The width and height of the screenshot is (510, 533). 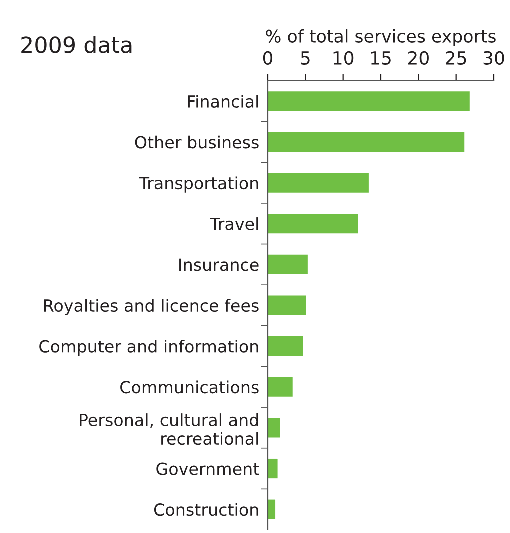 What do you see at coordinates (305, 58) in the screenshot?
I see `x-tick-label: 5` at bounding box center [305, 58].